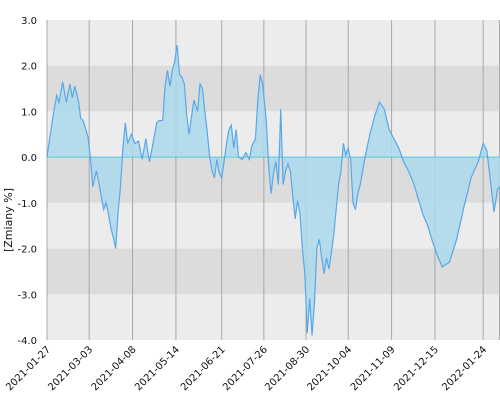 The width and height of the screenshot is (500, 400). I want to click on y-tick-label: 2.0, so click(29, 67).